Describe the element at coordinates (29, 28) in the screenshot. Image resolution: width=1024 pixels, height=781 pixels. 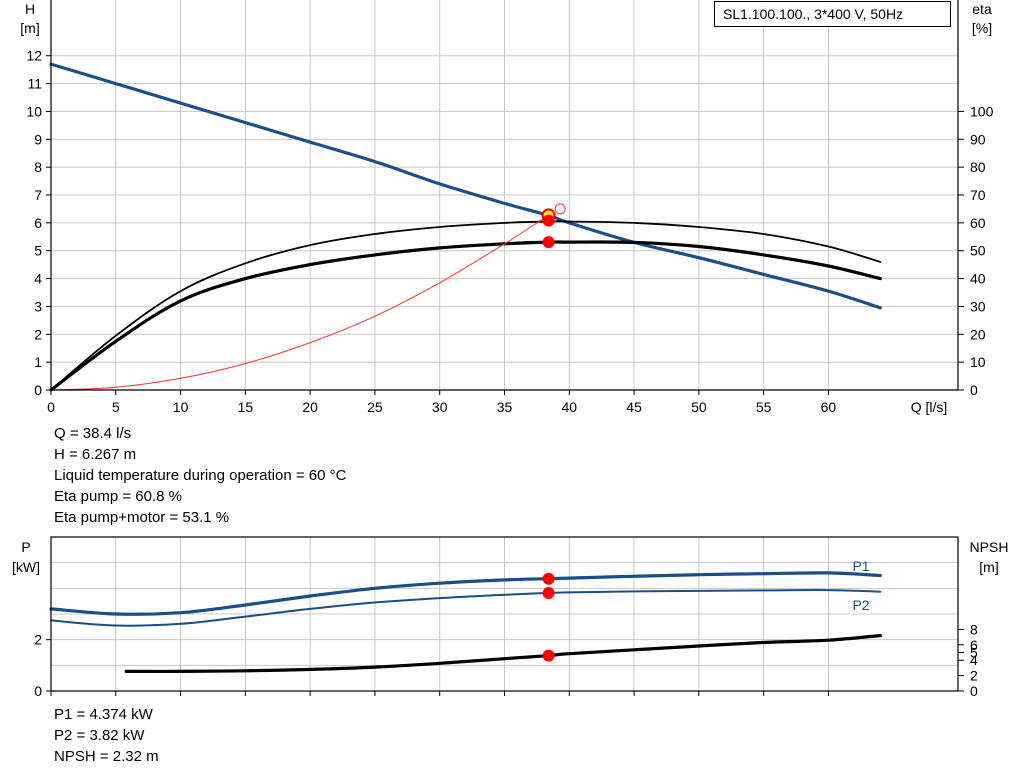
I see `y-left-axis-unit: [m]` at that location.